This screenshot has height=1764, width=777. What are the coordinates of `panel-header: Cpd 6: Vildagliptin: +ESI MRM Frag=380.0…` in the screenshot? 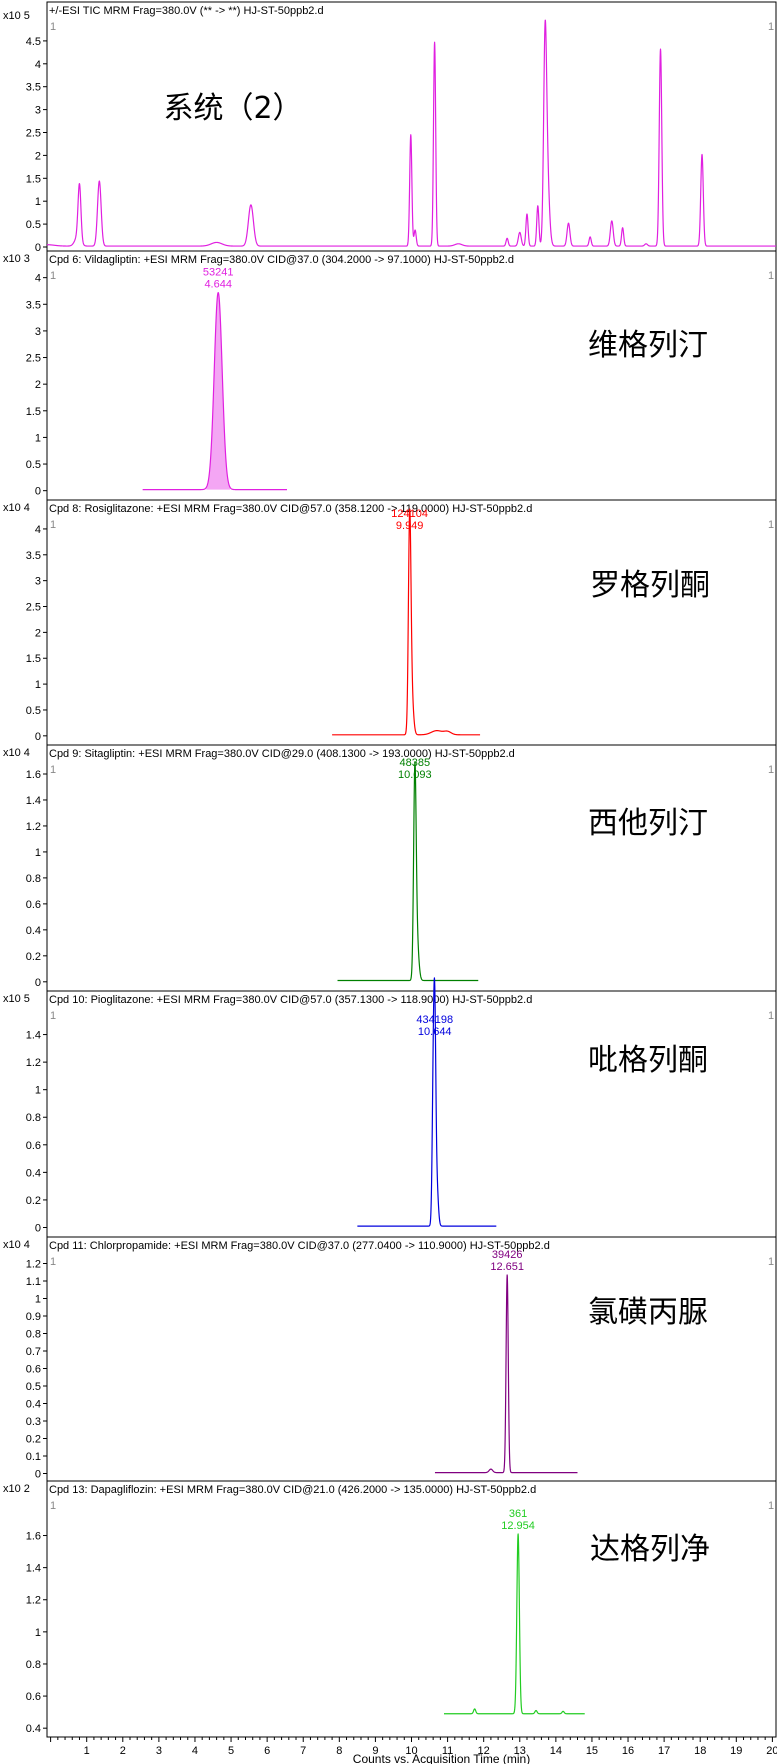 It's located at (281, 260).